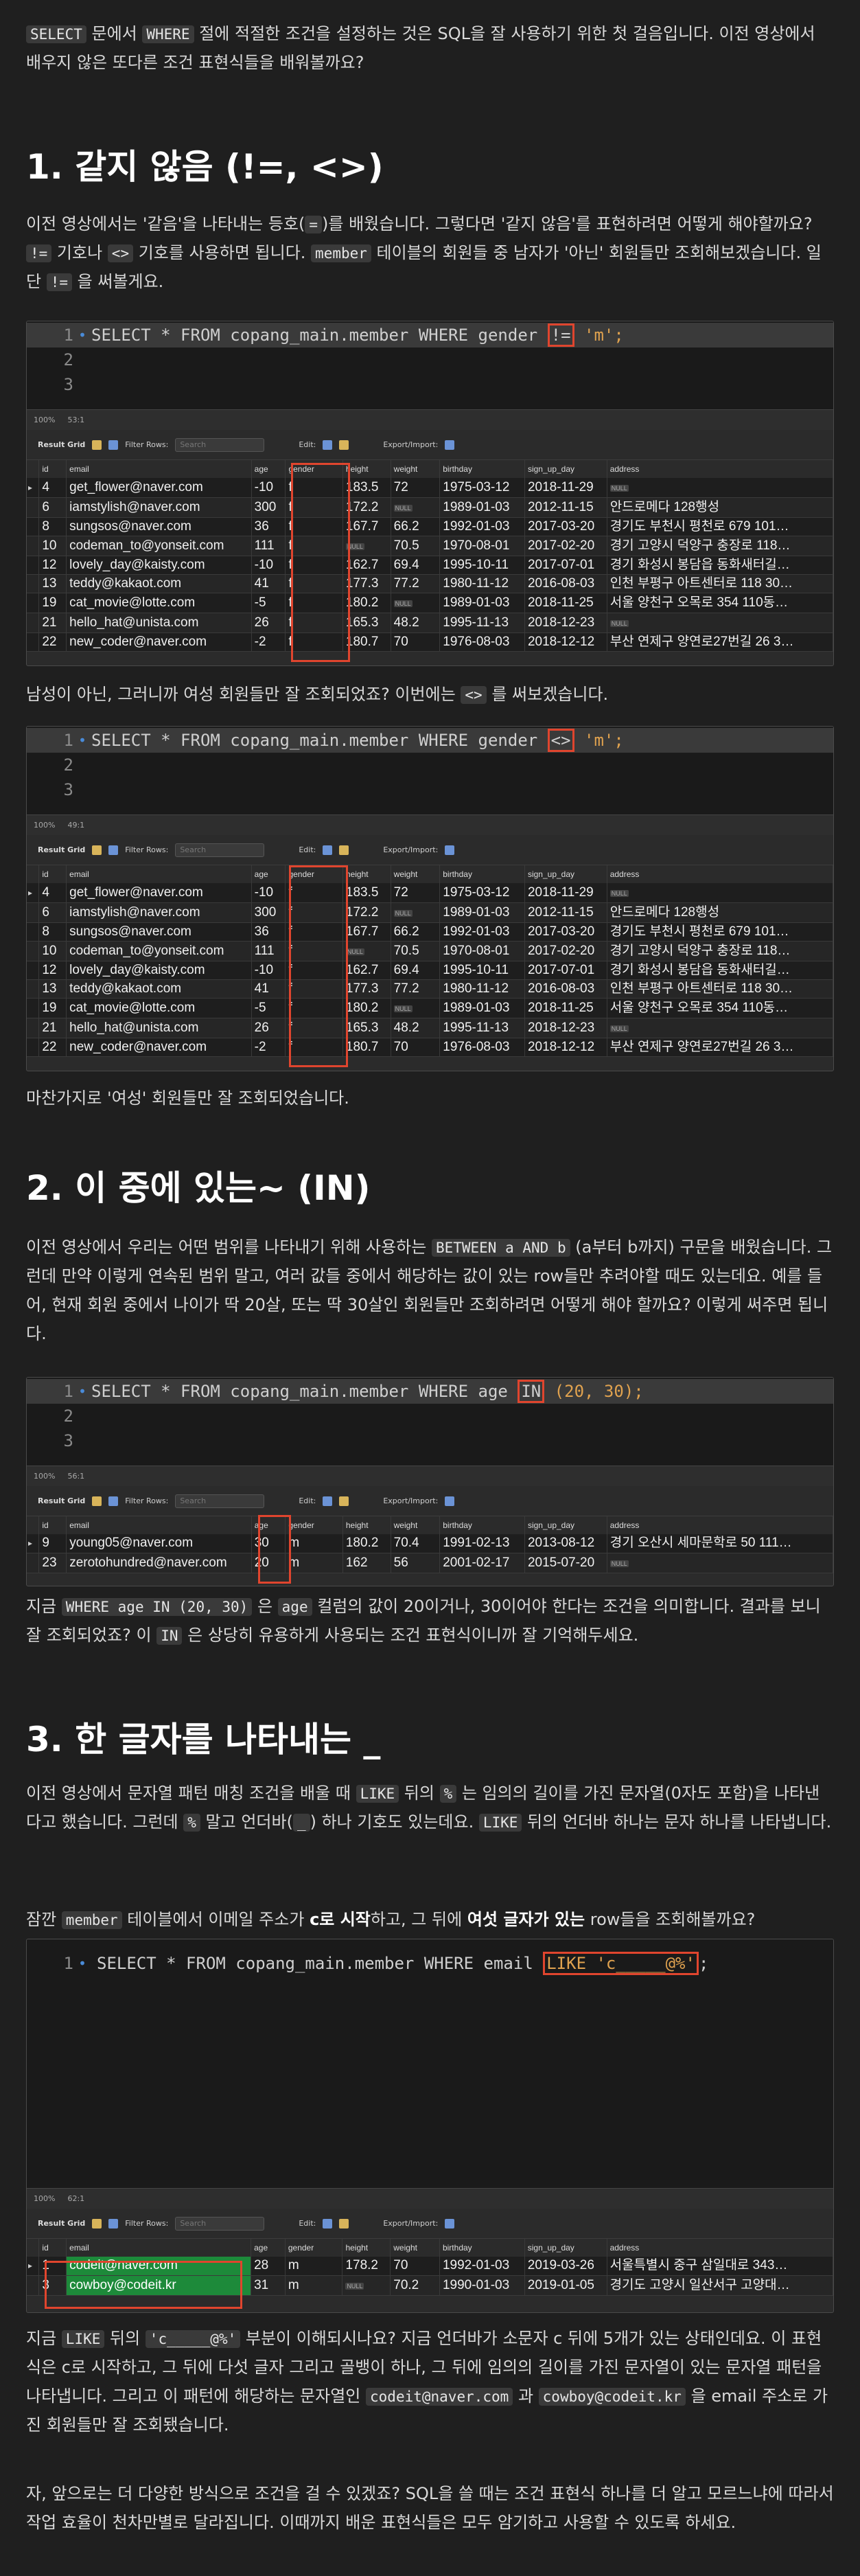 The height and width of the screenshot is (2576, 860). I want to click on cell-age: 28, so click(268, 2266).